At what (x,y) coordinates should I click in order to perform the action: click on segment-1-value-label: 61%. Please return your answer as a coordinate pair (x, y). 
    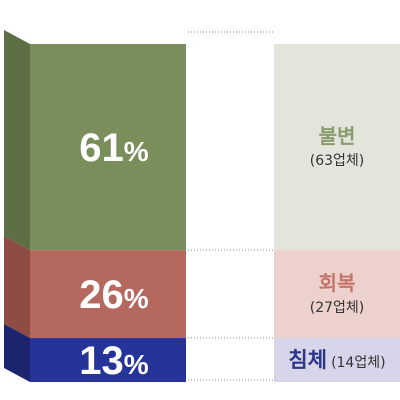
    Looking at the image, I should click on (114, 148).